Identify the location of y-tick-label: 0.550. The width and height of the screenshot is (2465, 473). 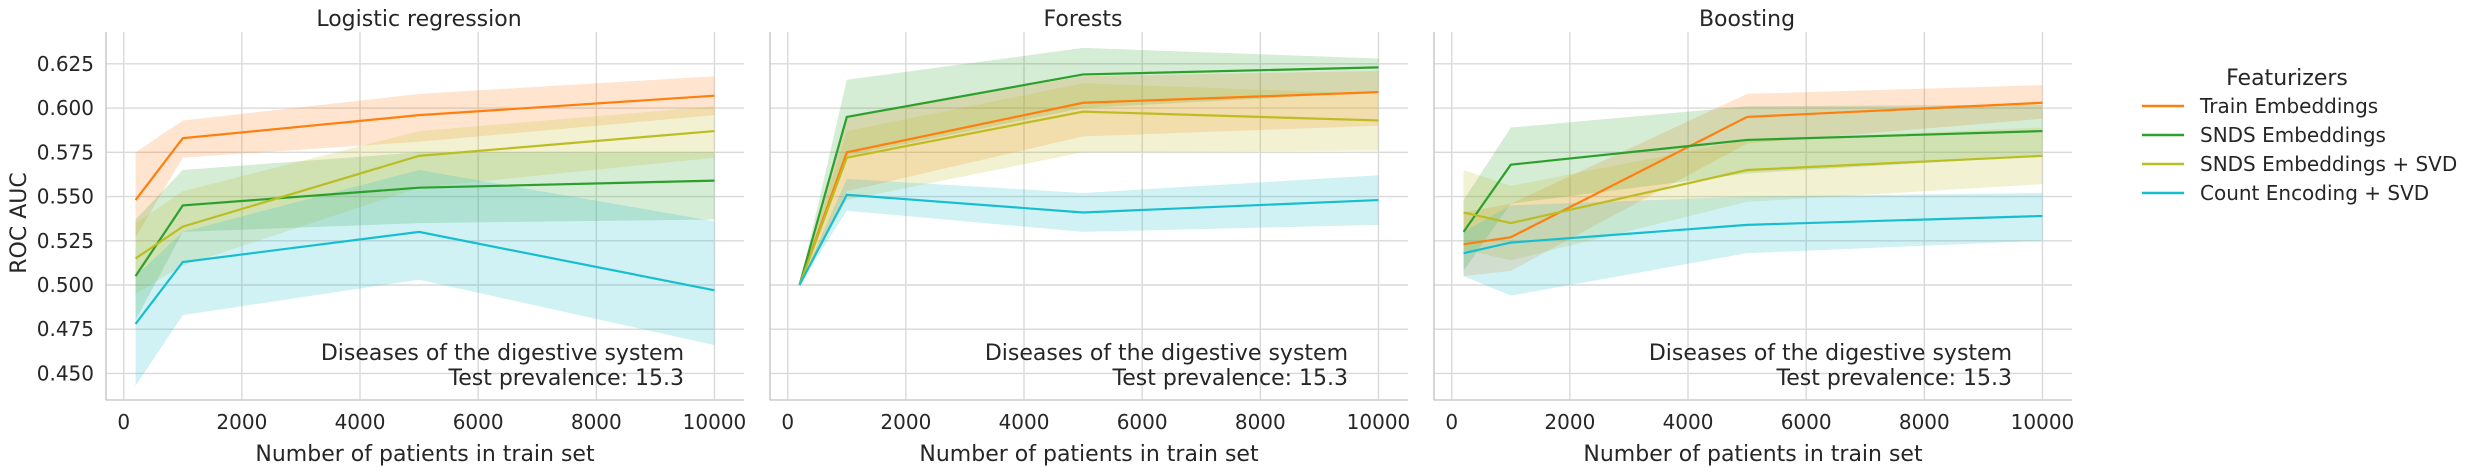
(65, 197).